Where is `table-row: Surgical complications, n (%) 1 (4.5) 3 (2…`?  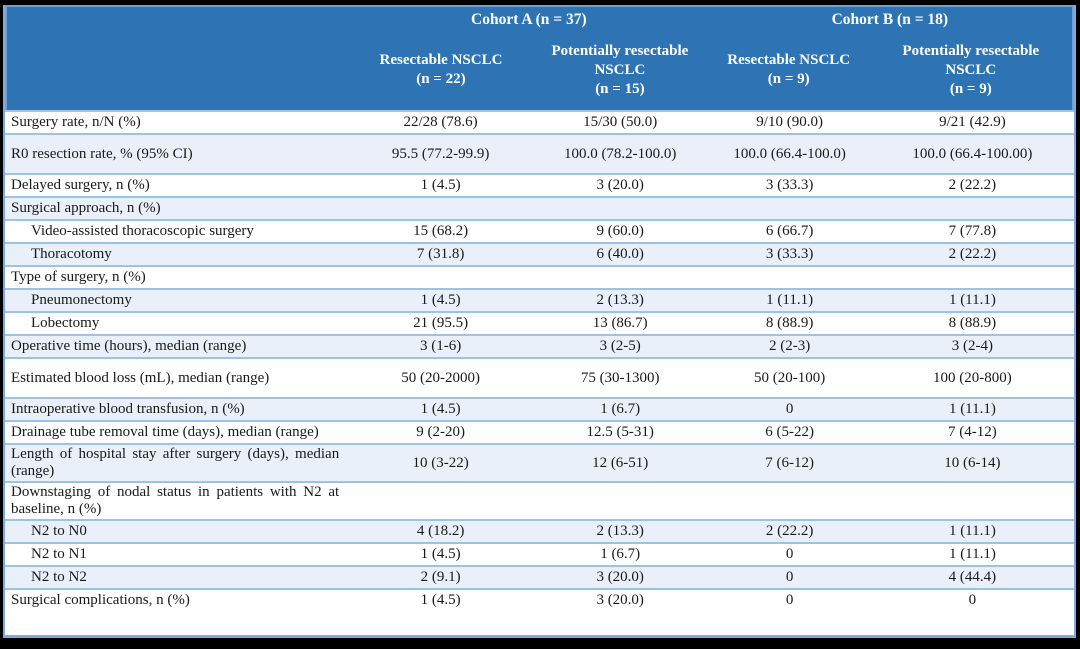 table-row: Surgical complications, n (%) 1 (4.5) 3 (2… is located at coordinates (539, 599).